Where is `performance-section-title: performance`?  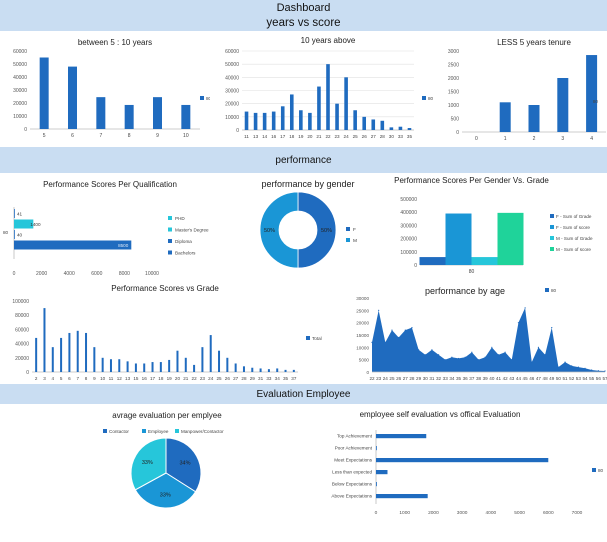
performance-section-title: performance is located at coordinates (303, 160).